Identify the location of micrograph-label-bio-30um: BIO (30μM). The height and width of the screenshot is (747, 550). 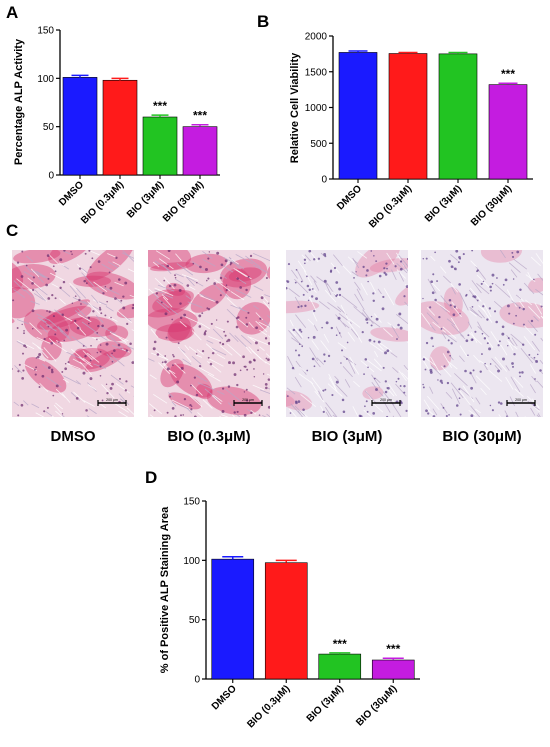
(482, 436).